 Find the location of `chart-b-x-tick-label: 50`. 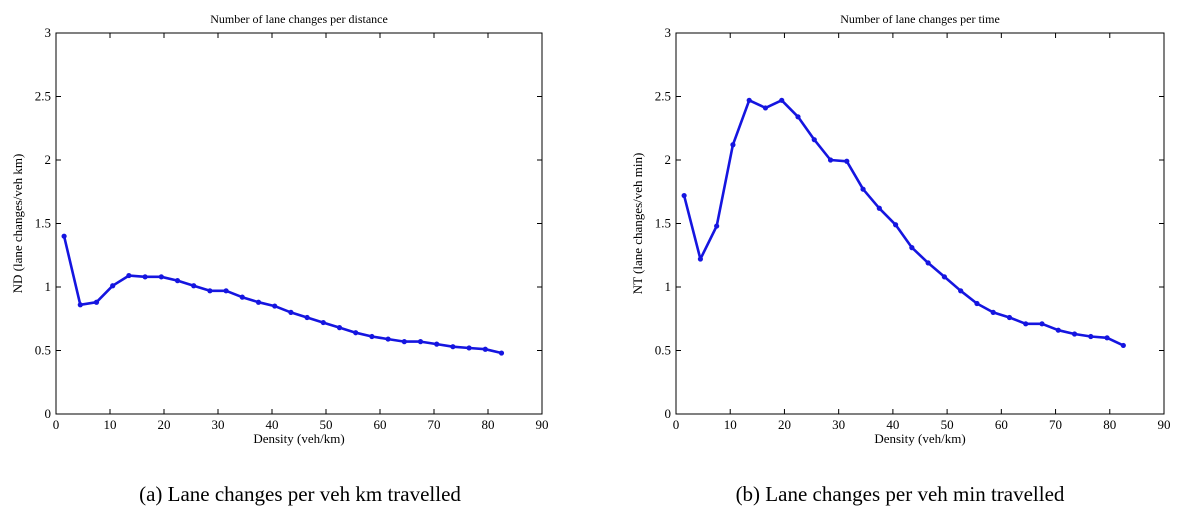

chart-b-x-tick-label: 50 is located at coordinates (947, 424).